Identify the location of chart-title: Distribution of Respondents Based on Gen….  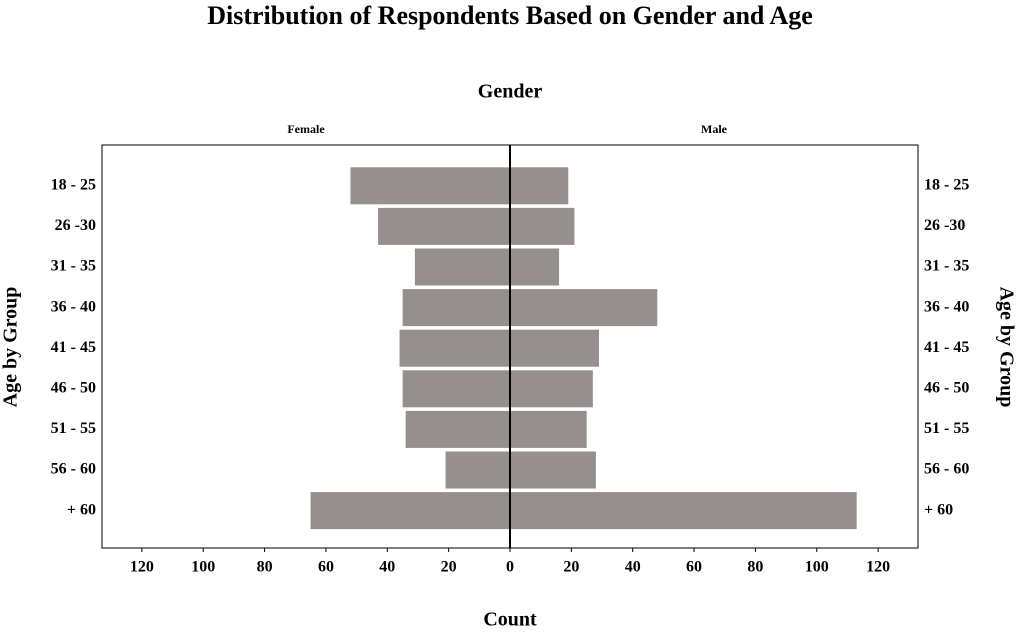
(510, 15).